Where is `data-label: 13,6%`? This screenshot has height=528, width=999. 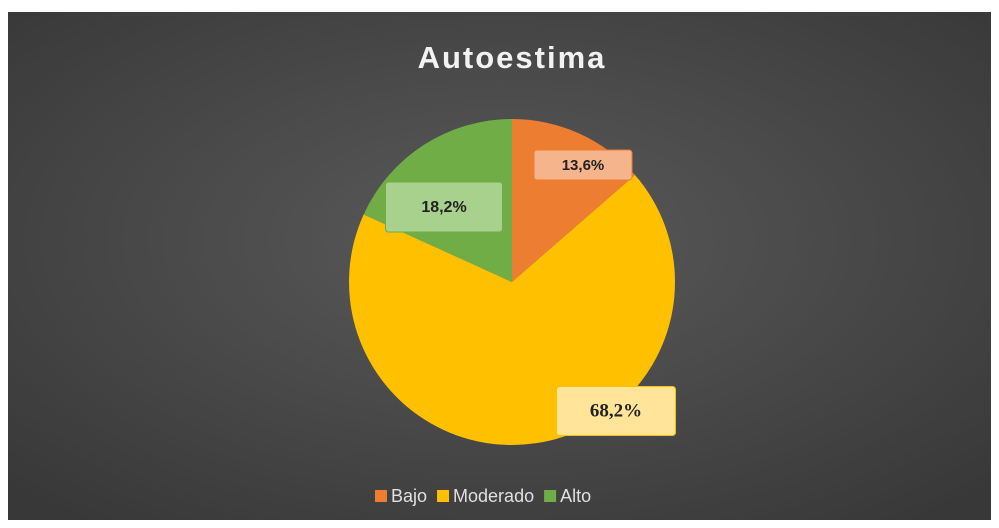
data-label: 13,6% is located at coordinates (583, 165).